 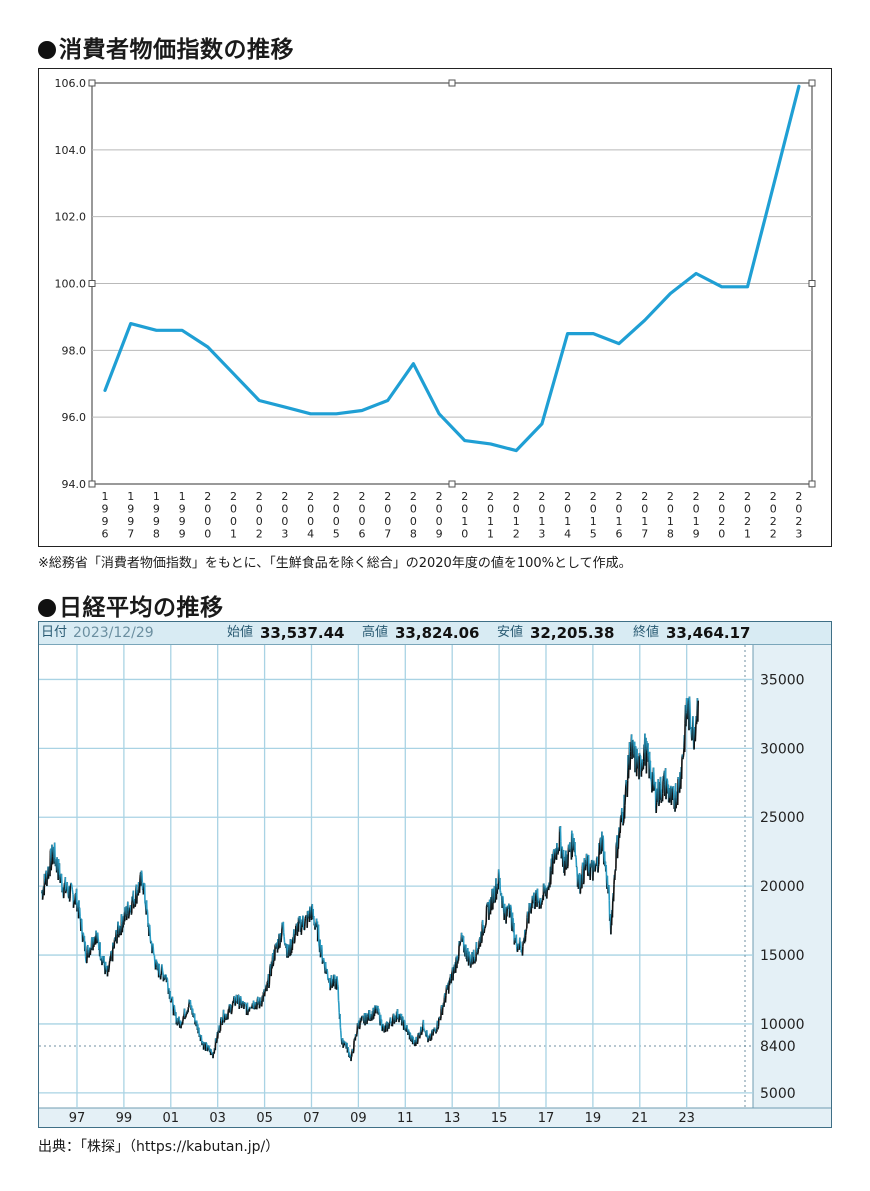 I want to click on nikkei-x-tick-label: 19, so click(x=593, y=1118).